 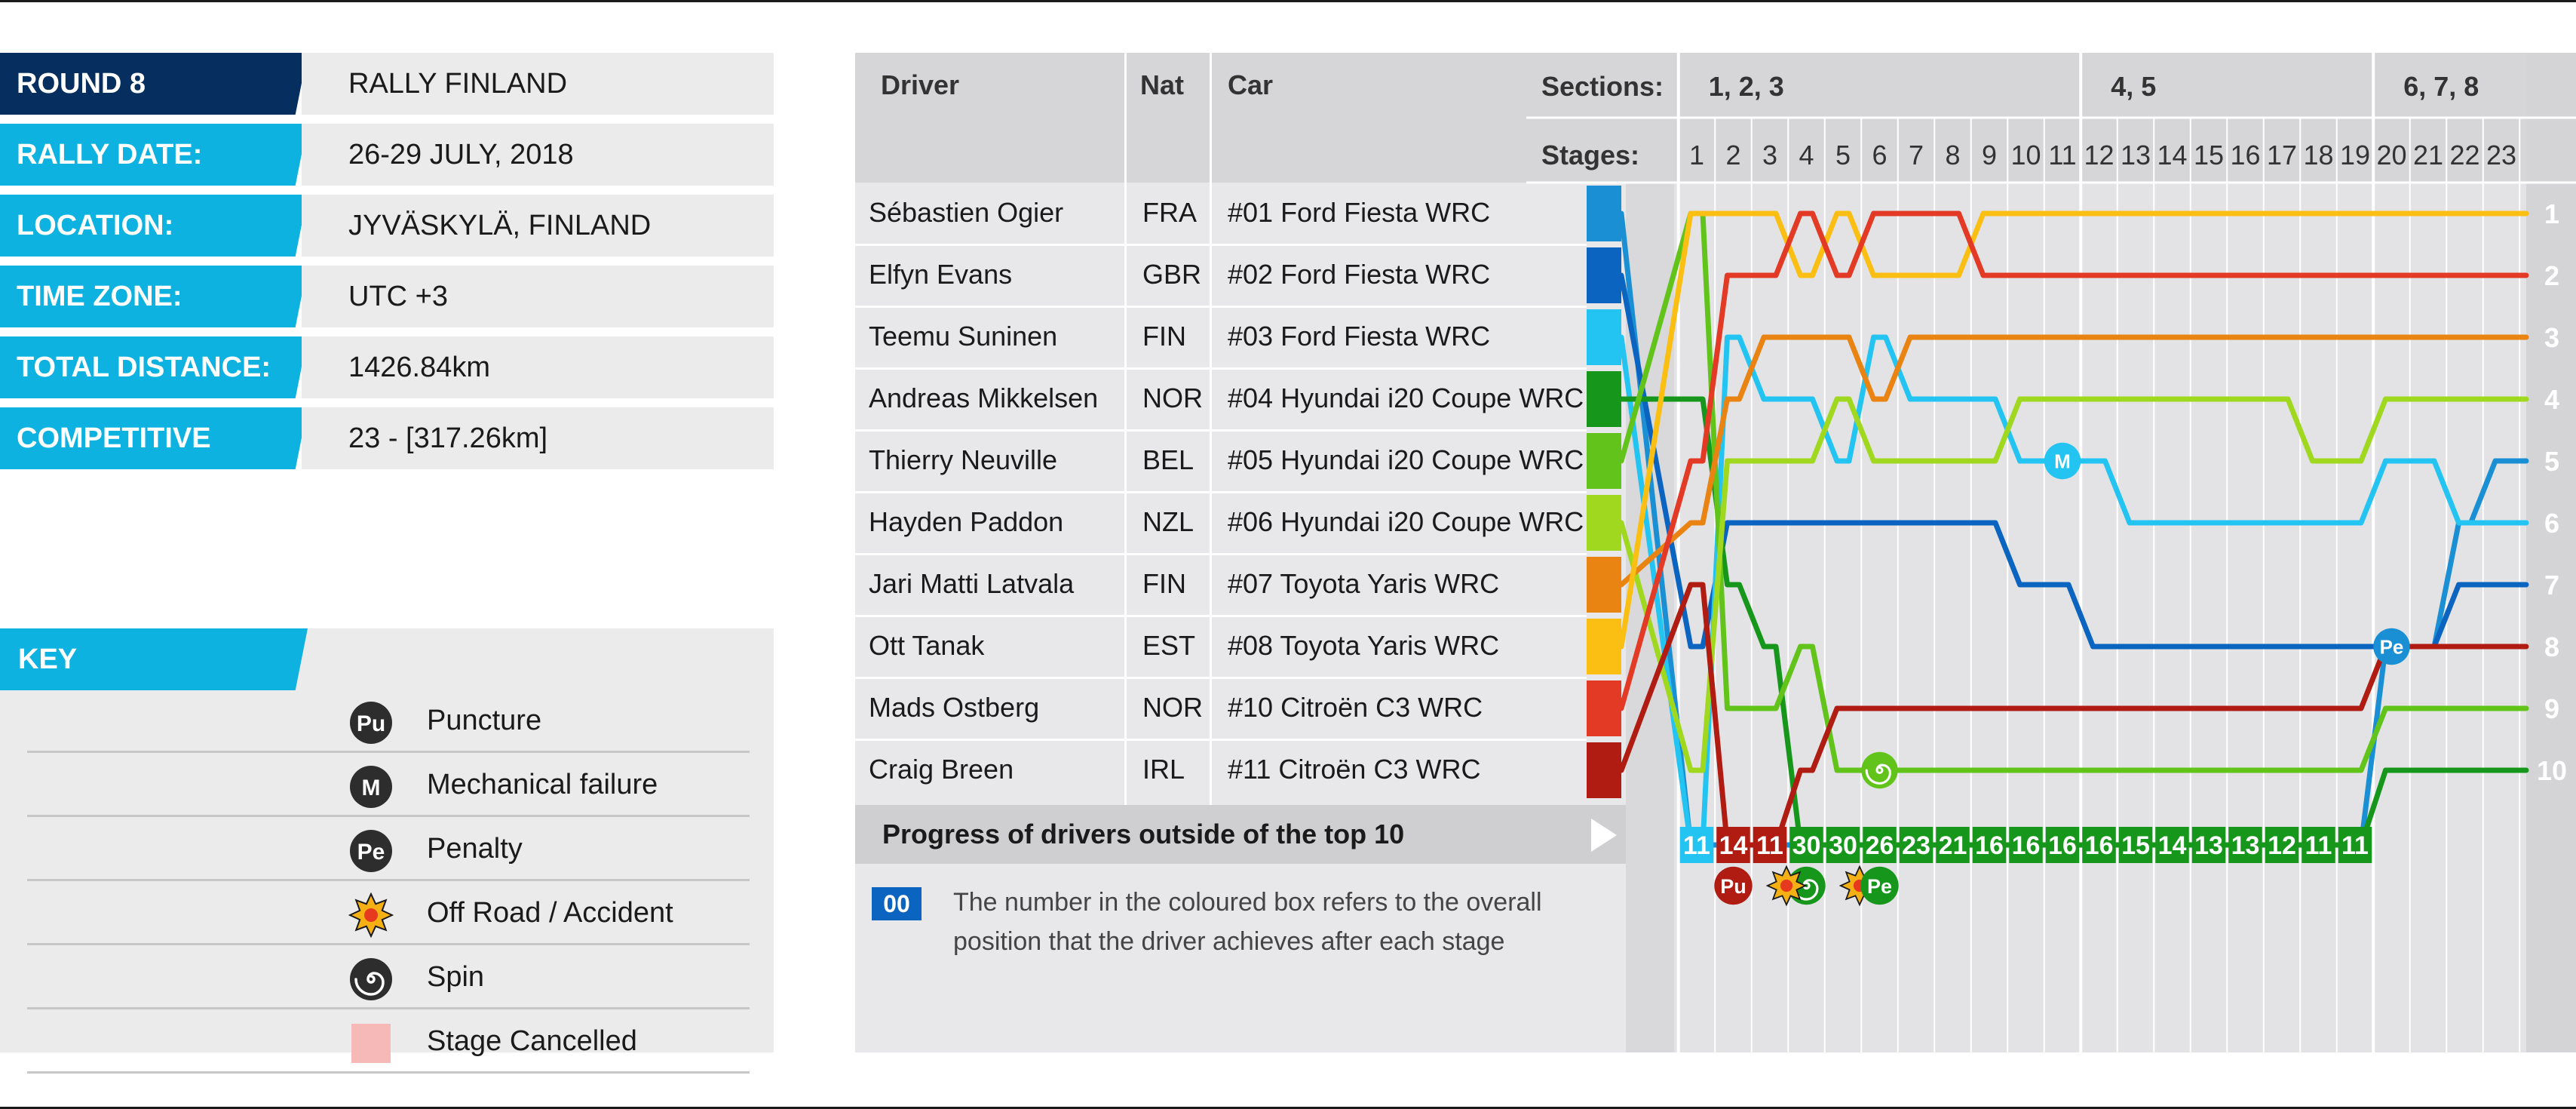 What do you see at coordinates (1916, 845) in the screenshot?
I see `outside-position-label: 23` at bounding box center [1916, 845].